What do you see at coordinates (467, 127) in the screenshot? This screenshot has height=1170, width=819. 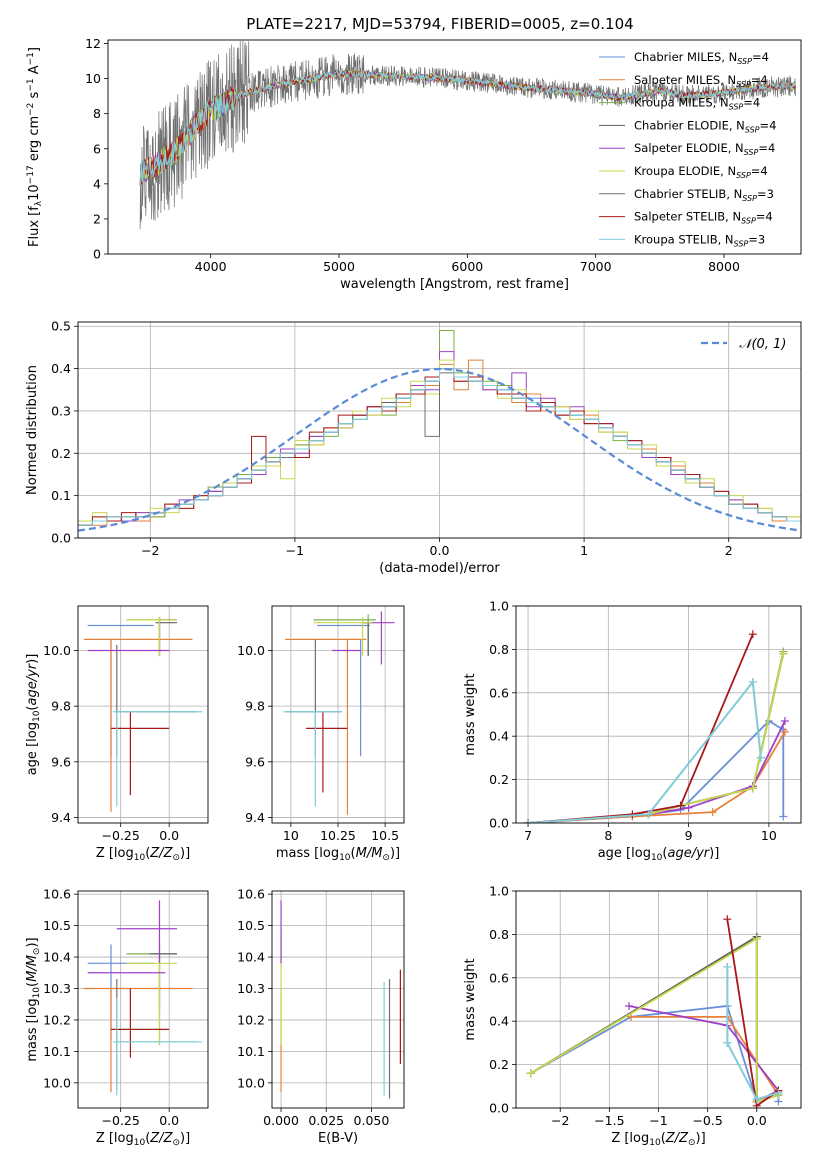 I see `spectrum-line-kroupa-stelib` at bounding box center [467, 127].